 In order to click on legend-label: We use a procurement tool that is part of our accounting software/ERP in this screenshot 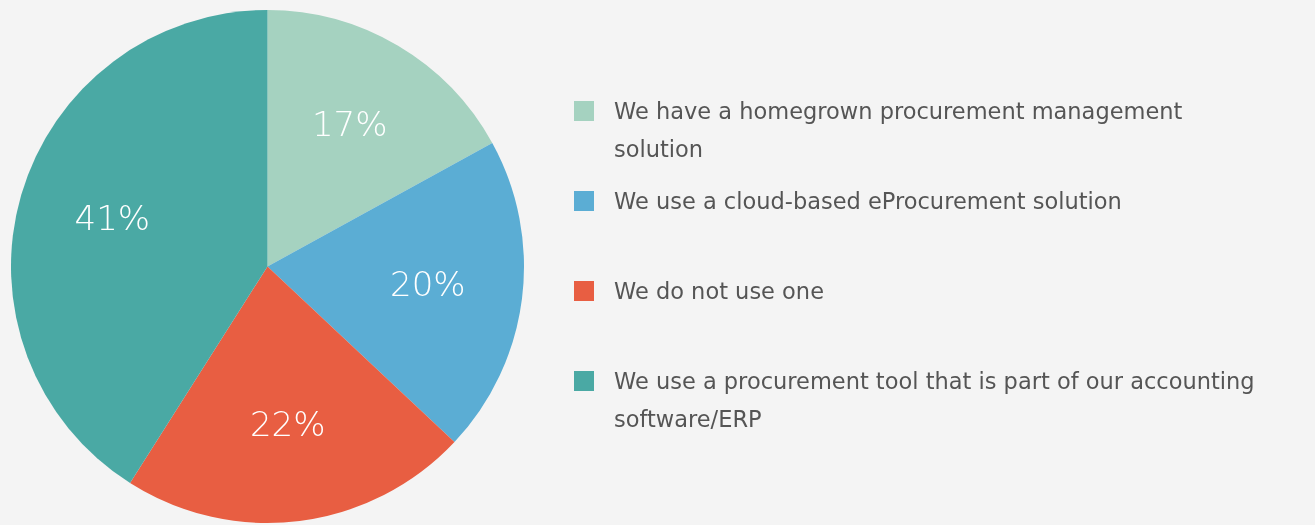, I will do `click(935, 400)`.